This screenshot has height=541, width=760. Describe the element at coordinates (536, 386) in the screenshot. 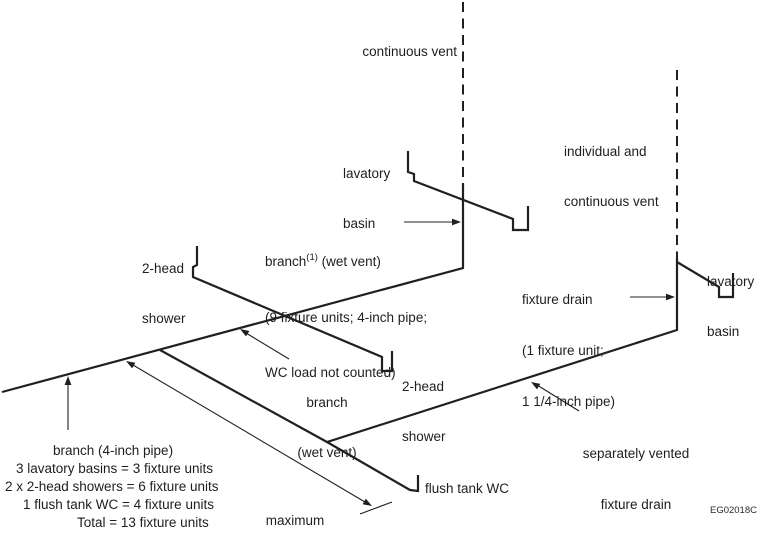

I see `arrowhead-separately-vented` at that location.